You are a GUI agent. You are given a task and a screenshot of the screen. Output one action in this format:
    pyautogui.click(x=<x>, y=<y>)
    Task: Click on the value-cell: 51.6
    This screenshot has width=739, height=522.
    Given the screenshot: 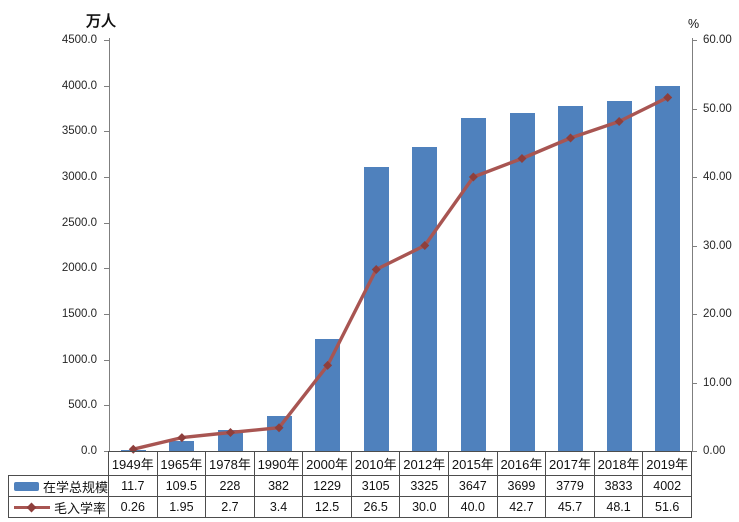 What is the action you would take?
    pyautogui.click(x=667, y=507)
    